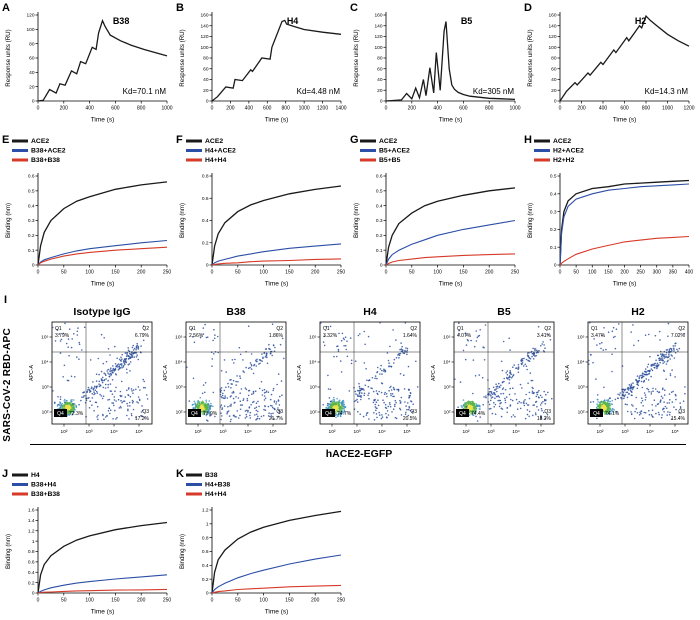 The width and height of the screenshot is (700, 620). What do you see at coordinates (359, 454) in the screenshot?
I see `flow-row-x-axis-label: hACE2-EGFP` at bounding box center [359, 454].